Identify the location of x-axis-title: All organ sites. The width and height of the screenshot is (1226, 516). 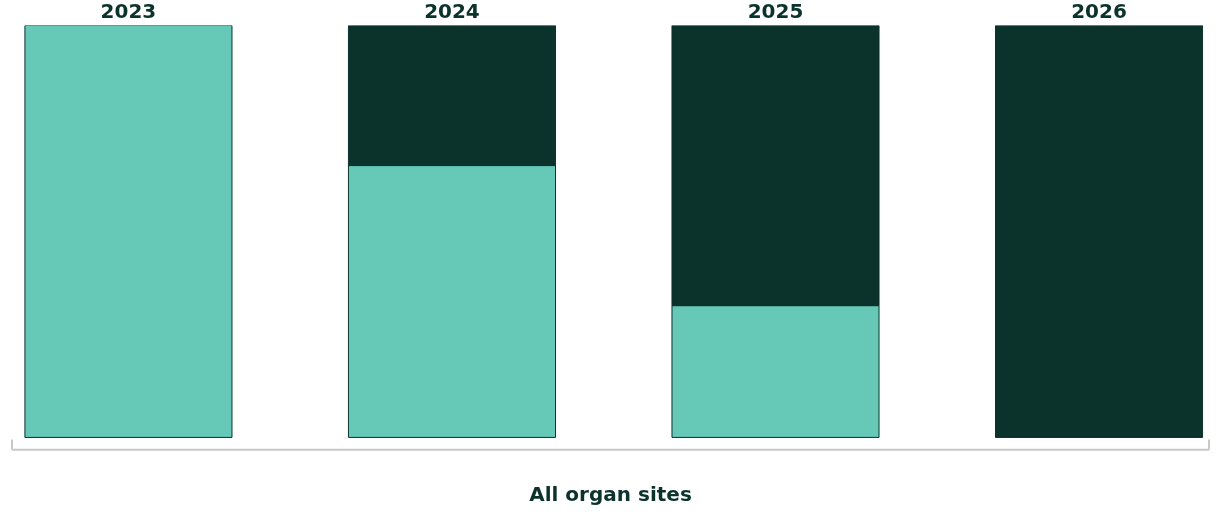
(610, 493).